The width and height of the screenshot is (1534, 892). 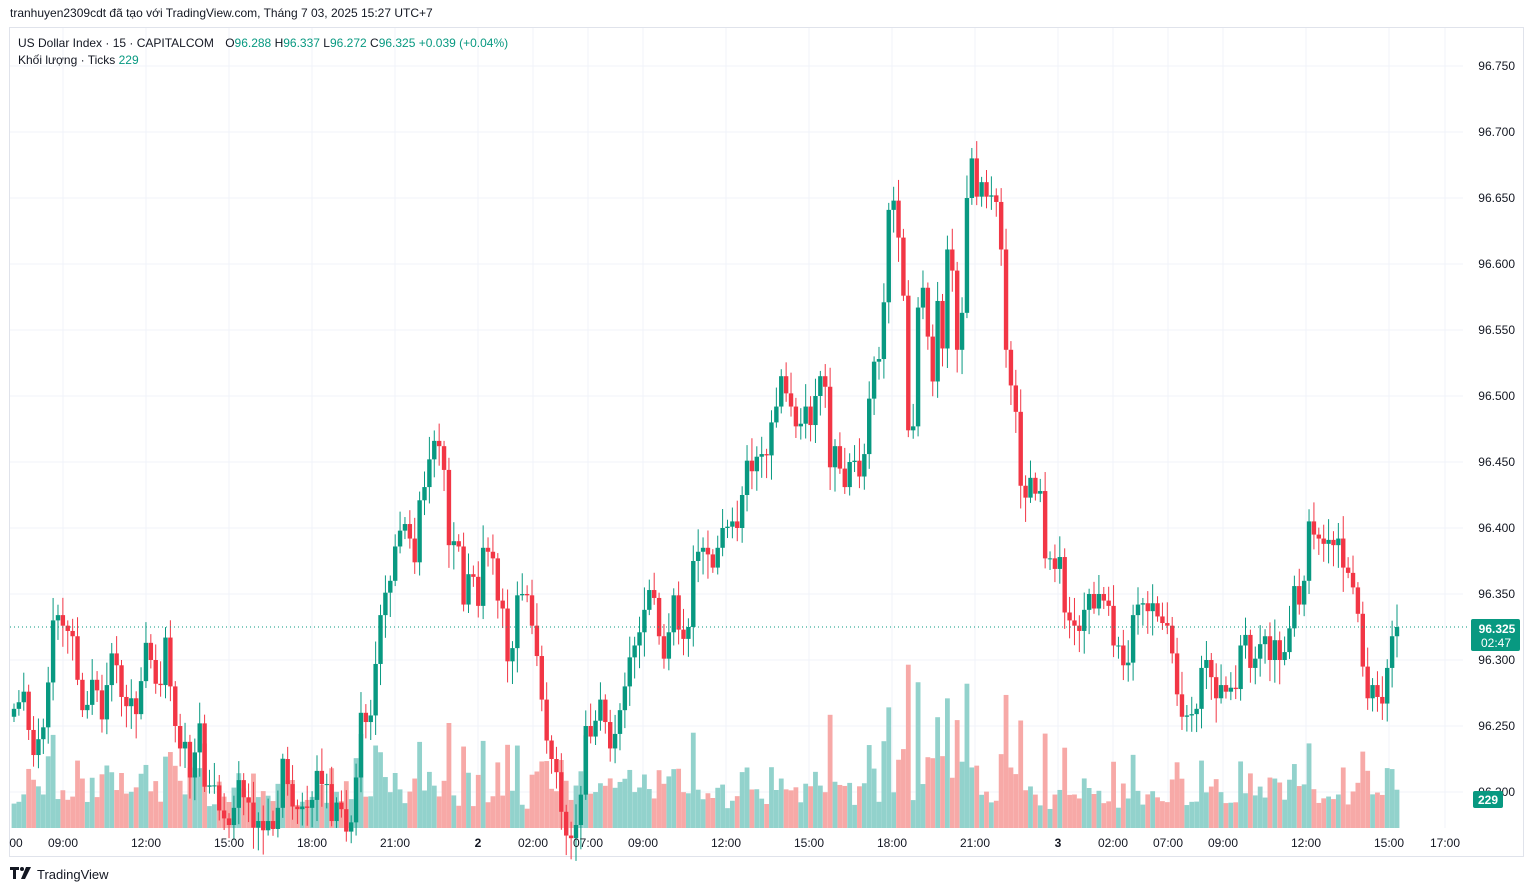 I want to click on x-tick-label: 09:00, so click(x=643, y=843).